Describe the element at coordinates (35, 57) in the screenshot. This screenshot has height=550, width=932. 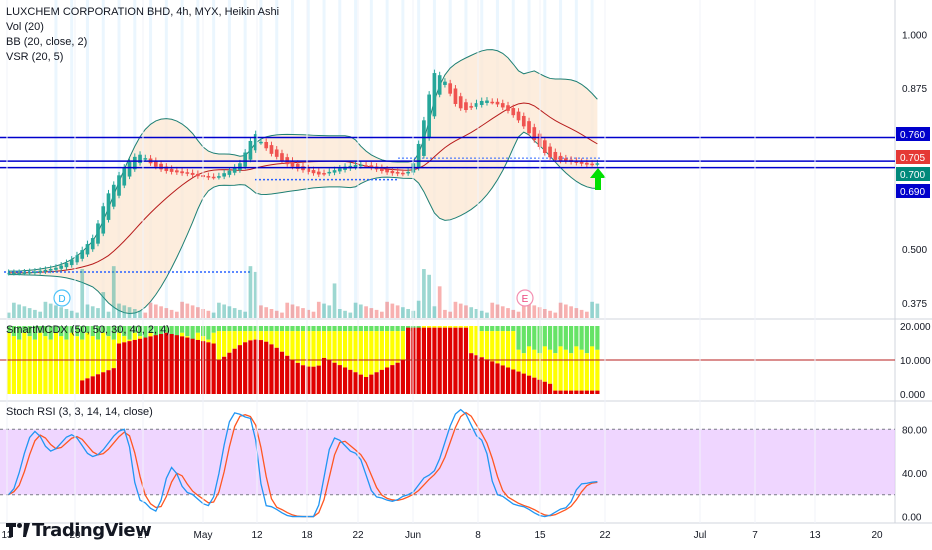
I see `legend-vsr: VSR (20, 5)` at that location.